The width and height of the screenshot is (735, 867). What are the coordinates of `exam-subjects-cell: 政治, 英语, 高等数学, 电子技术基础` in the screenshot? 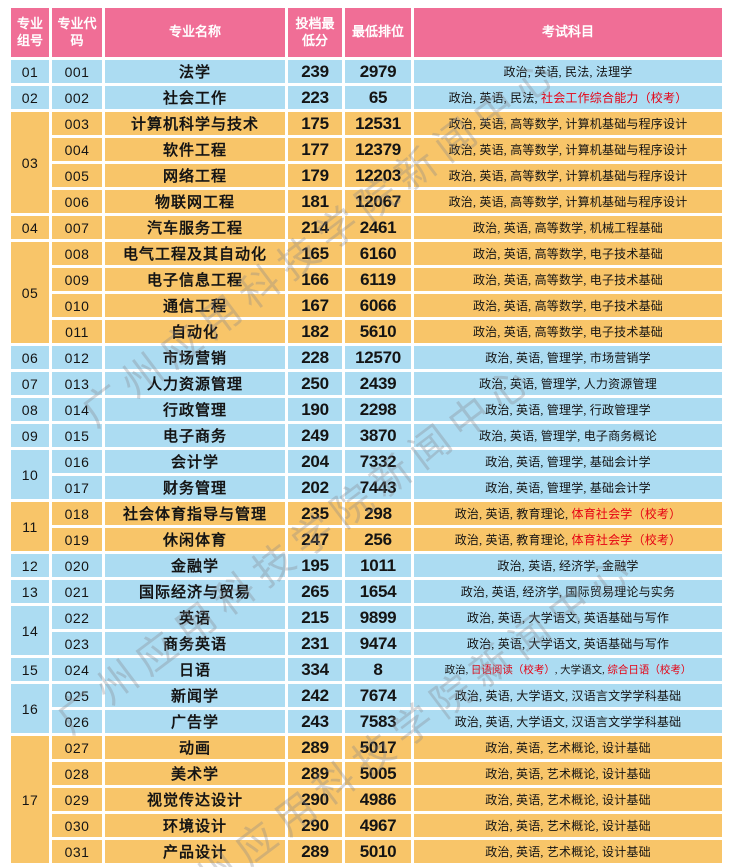 It's located at (568, 279).